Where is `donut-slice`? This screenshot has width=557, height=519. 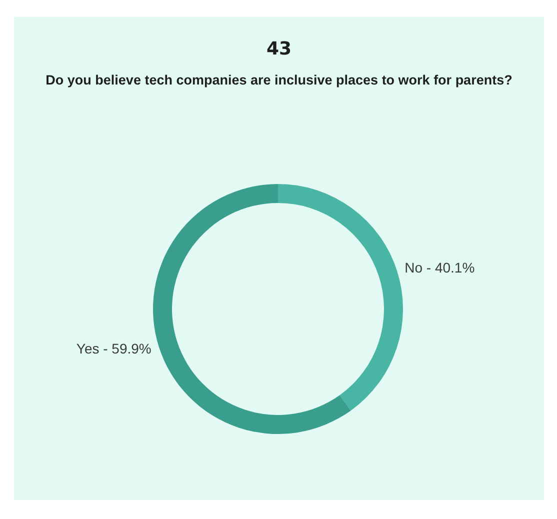 donut-slice is located at coordinates (340, 297).